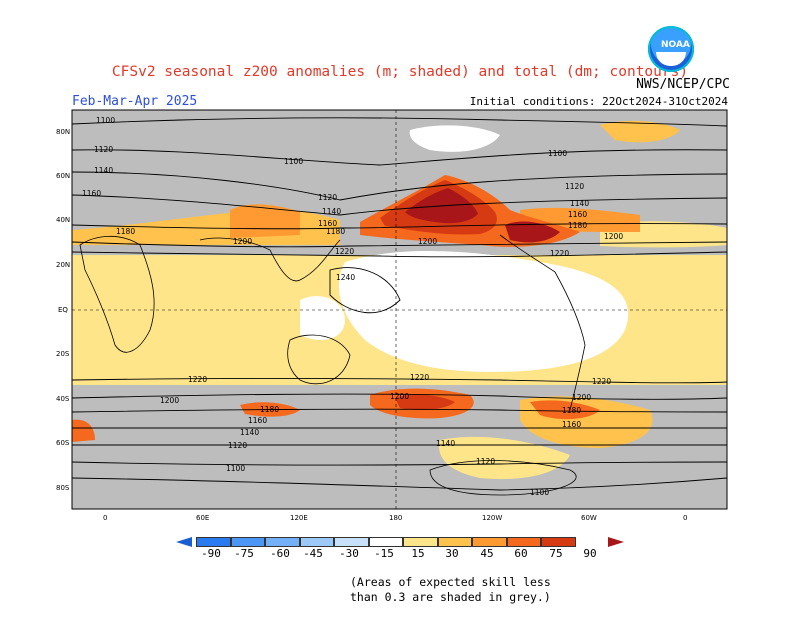  What do you see at coordinates (202, 518) in the screenshot?
I see `lon-label: 60E` at bounding box center [202, 518].